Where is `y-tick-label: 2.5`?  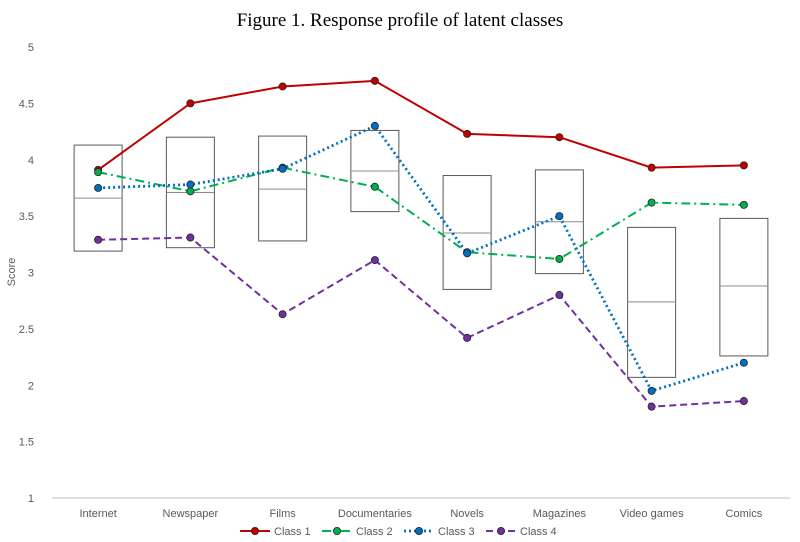
y-tick-label: 2.5 is located at coordinates (26, 330).